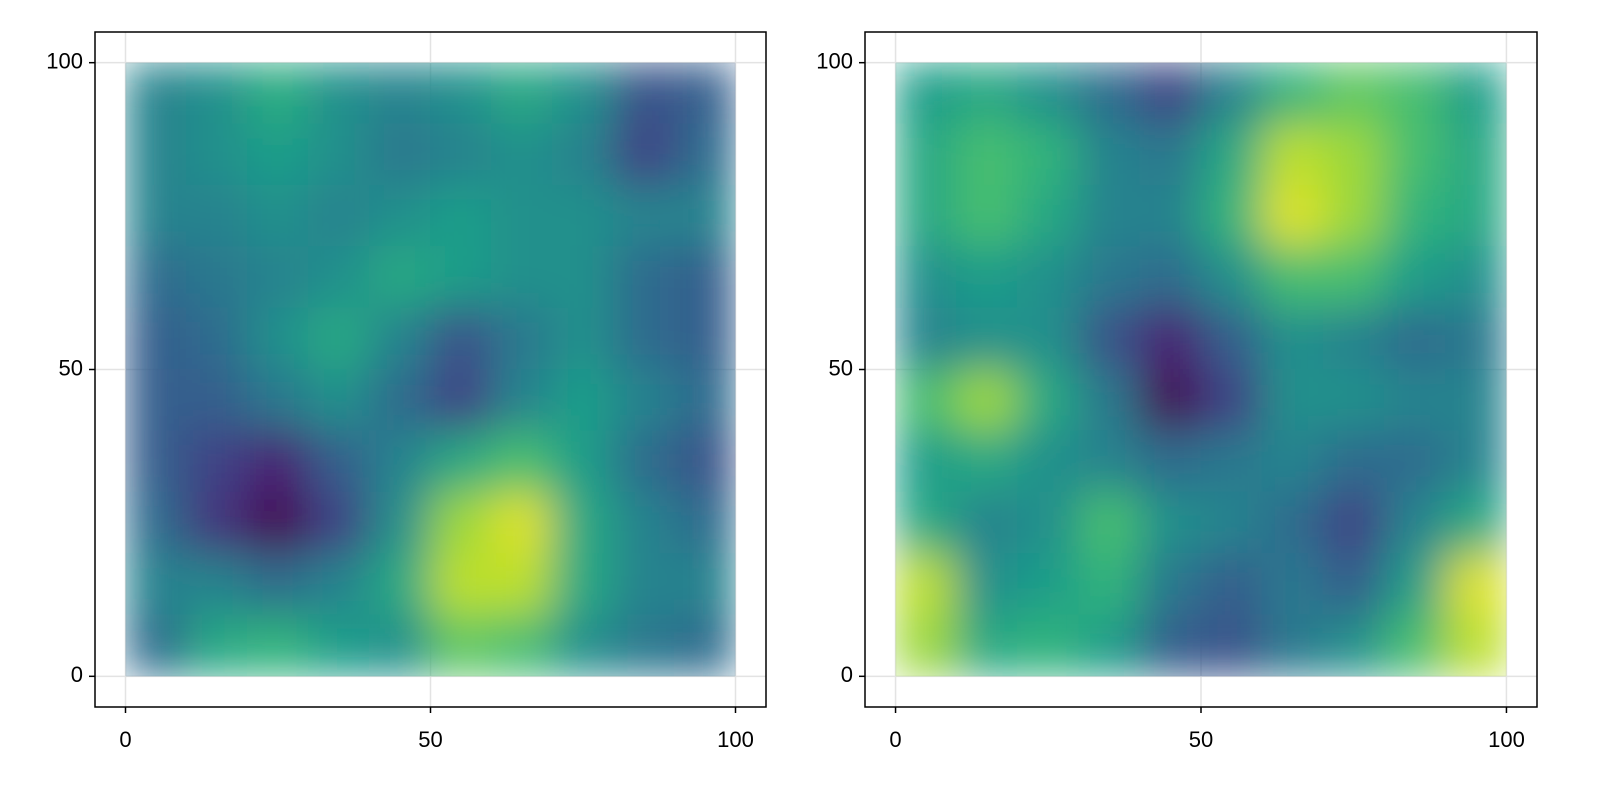 The width and height of the screenshot is (1600, 800). Describe the element at coordinates (735, 739) in the screenshot. I see `x-tick-label: 100` at that location.